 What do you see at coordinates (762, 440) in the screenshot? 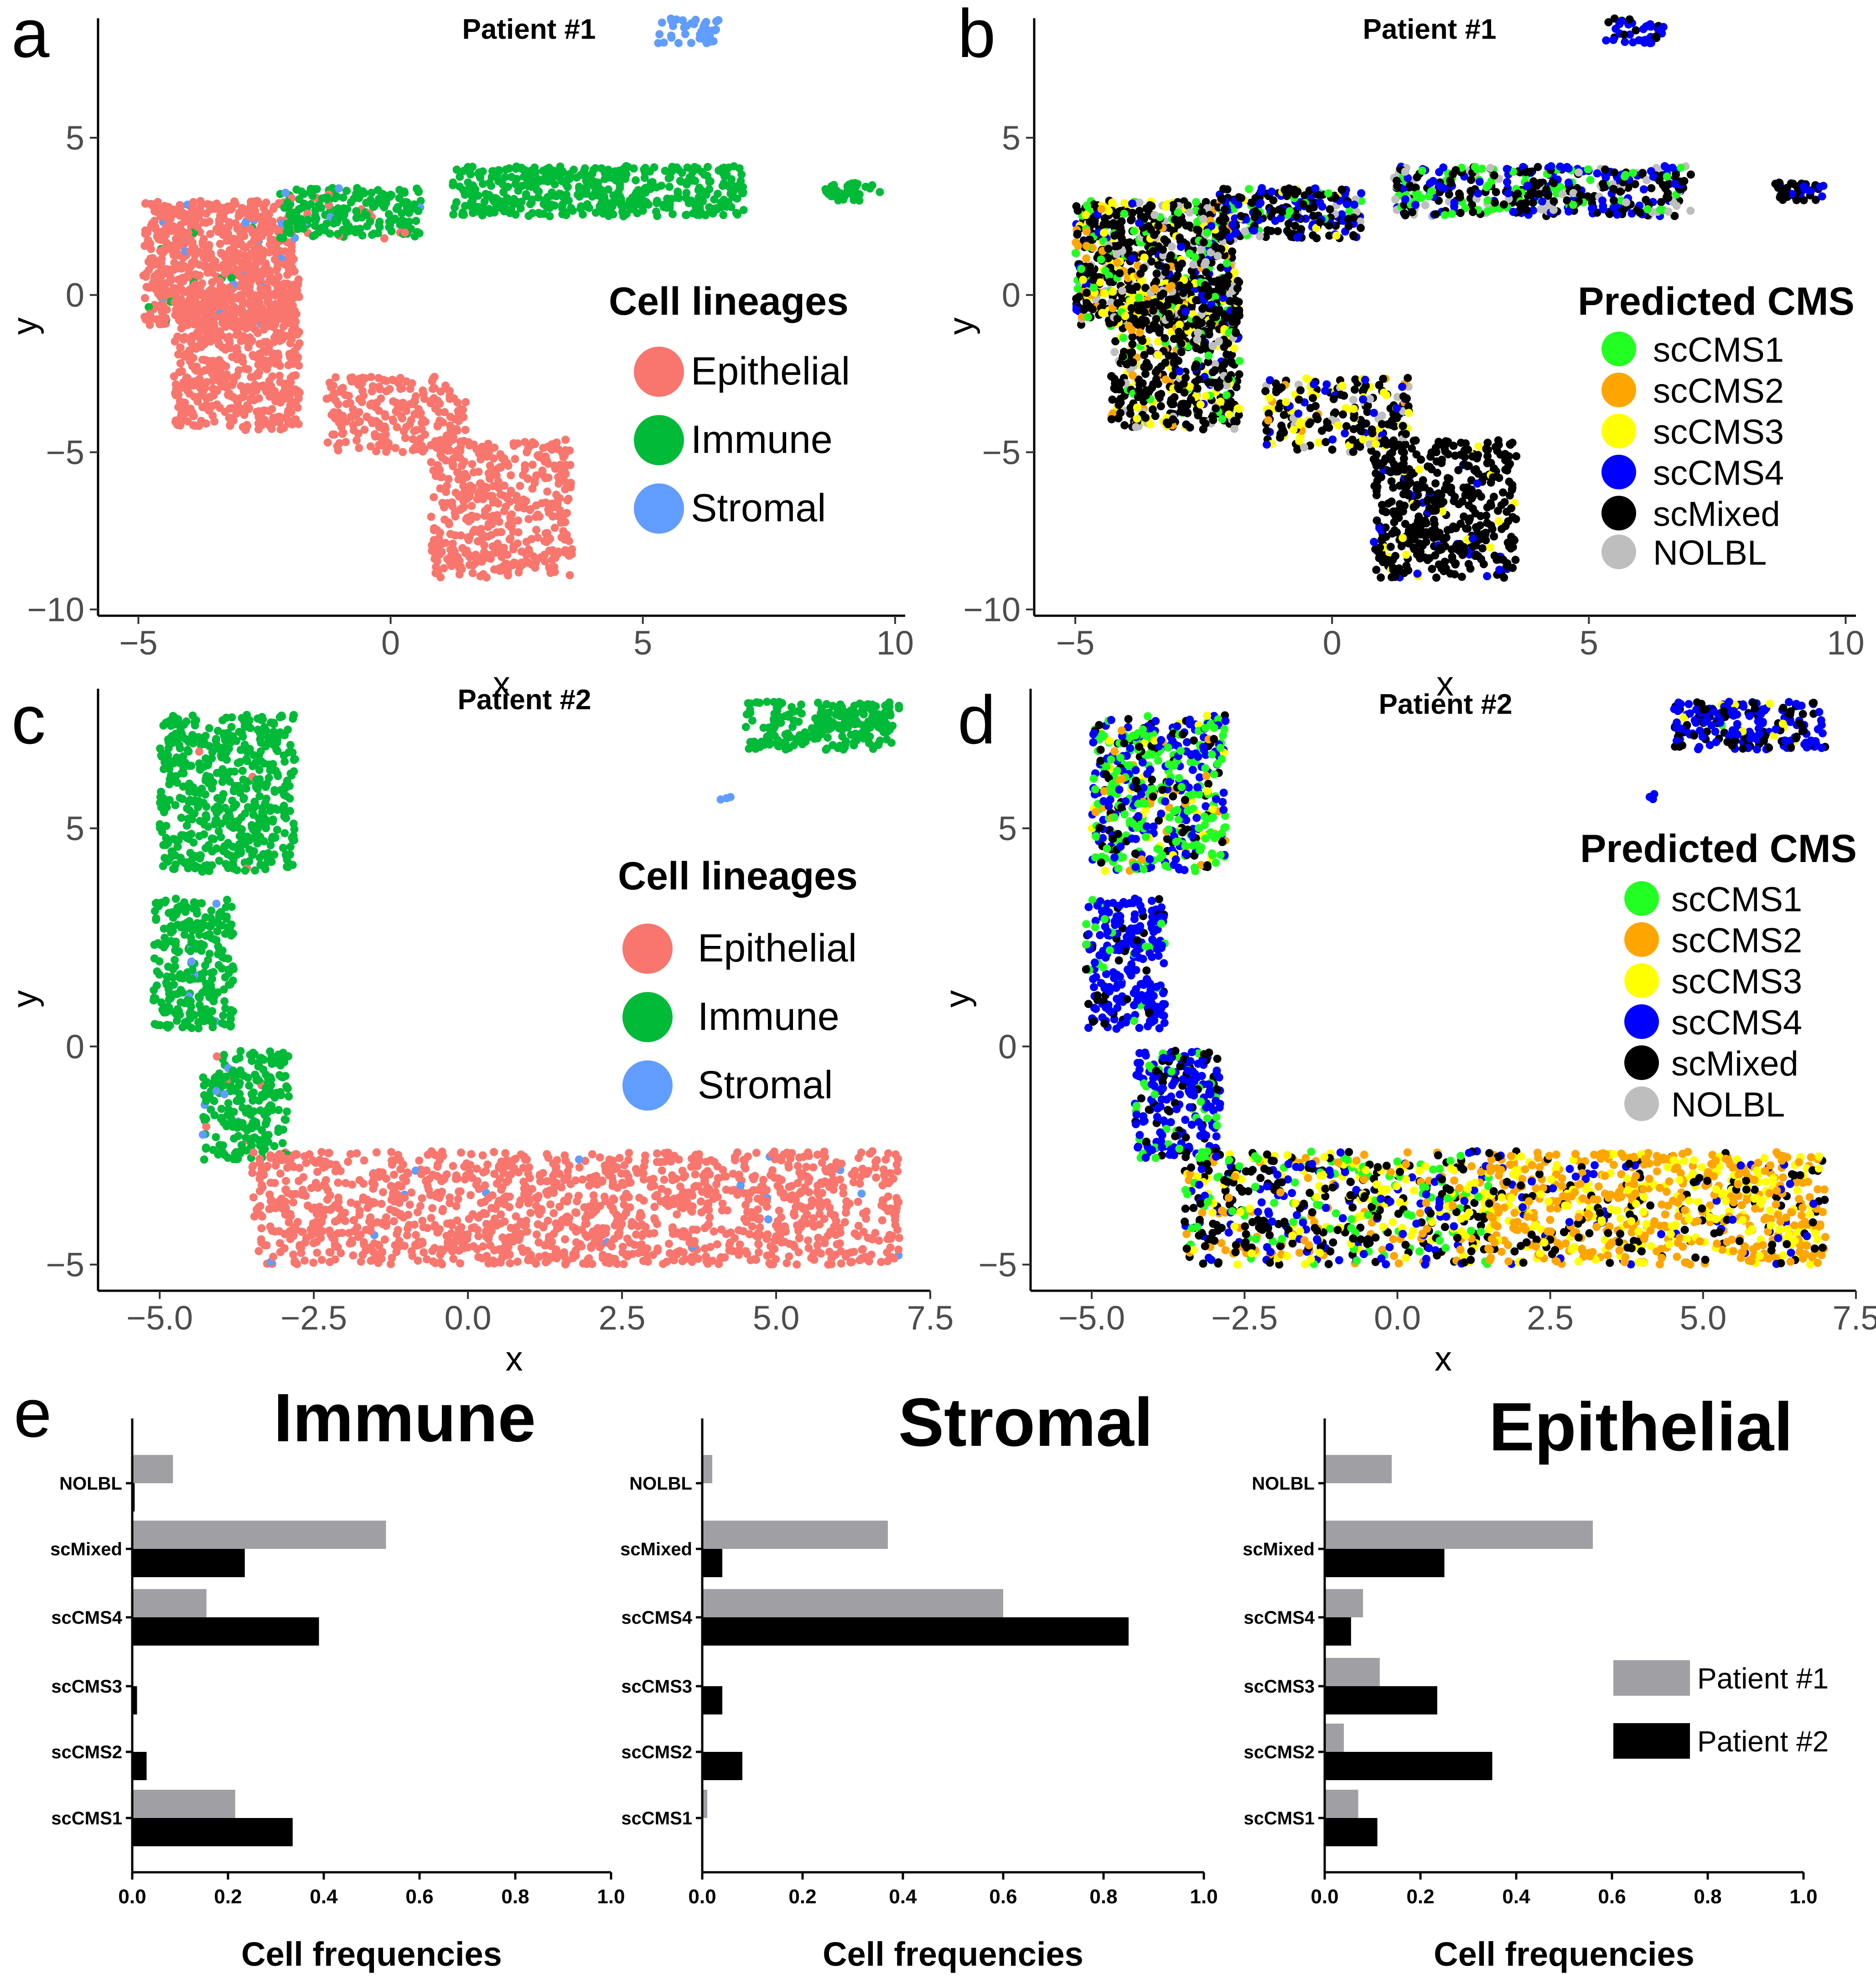
I see `legend-label: Immune` at bounding box center [762, 440].